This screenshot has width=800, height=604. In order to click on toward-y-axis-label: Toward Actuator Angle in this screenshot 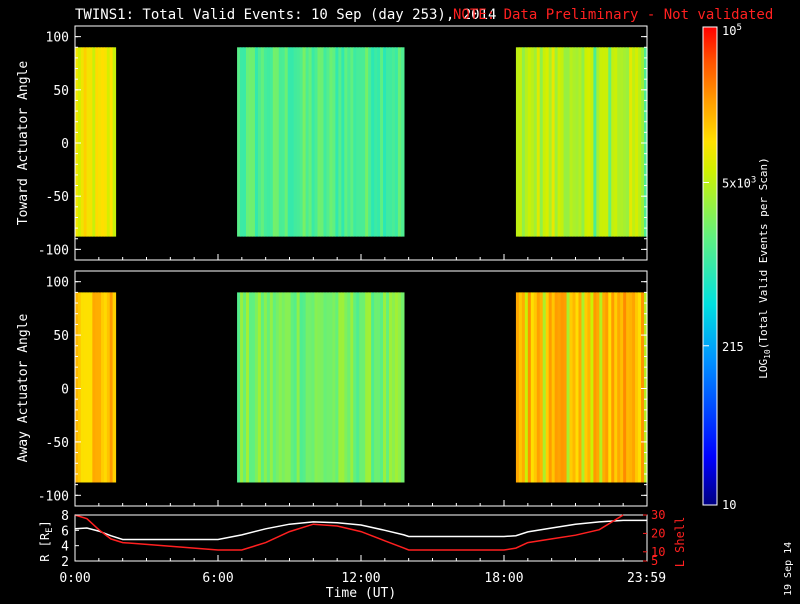, I will do `click(23, 143)`.